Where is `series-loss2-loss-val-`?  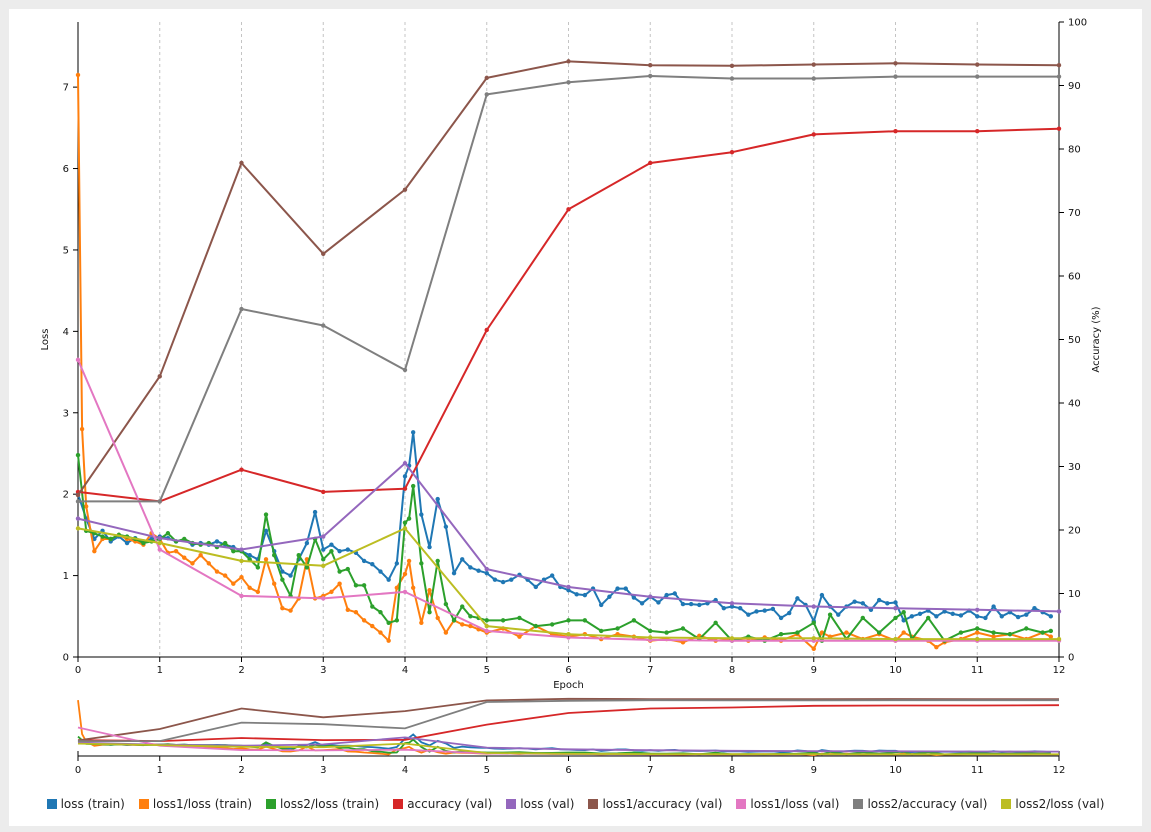 series-loss2-loss-val- is located at coordinates (568, 584).